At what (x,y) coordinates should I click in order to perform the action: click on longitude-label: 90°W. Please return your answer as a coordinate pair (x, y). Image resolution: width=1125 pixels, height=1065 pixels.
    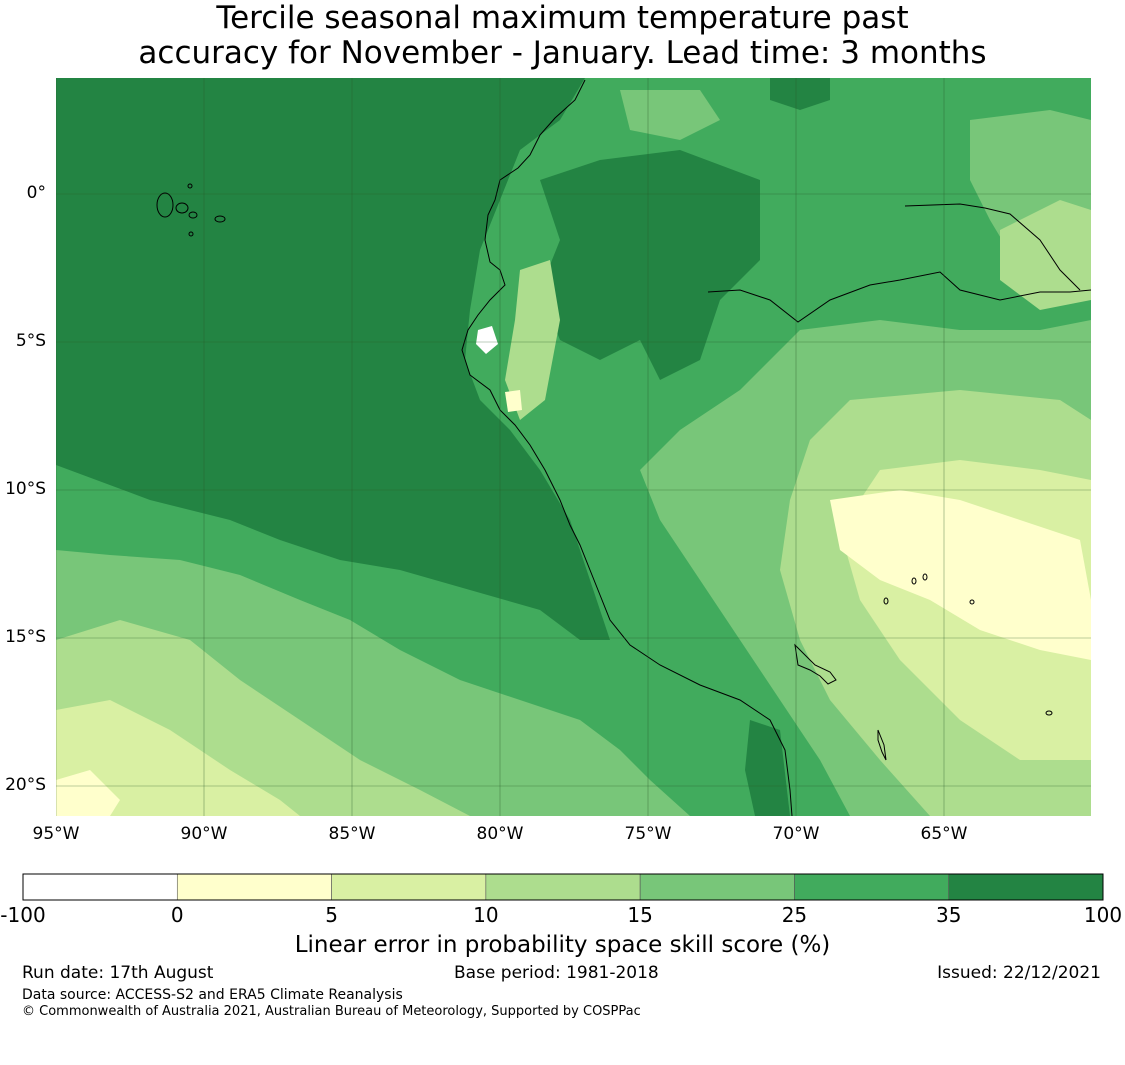
    Looking at the image, I should click on (204, 834).